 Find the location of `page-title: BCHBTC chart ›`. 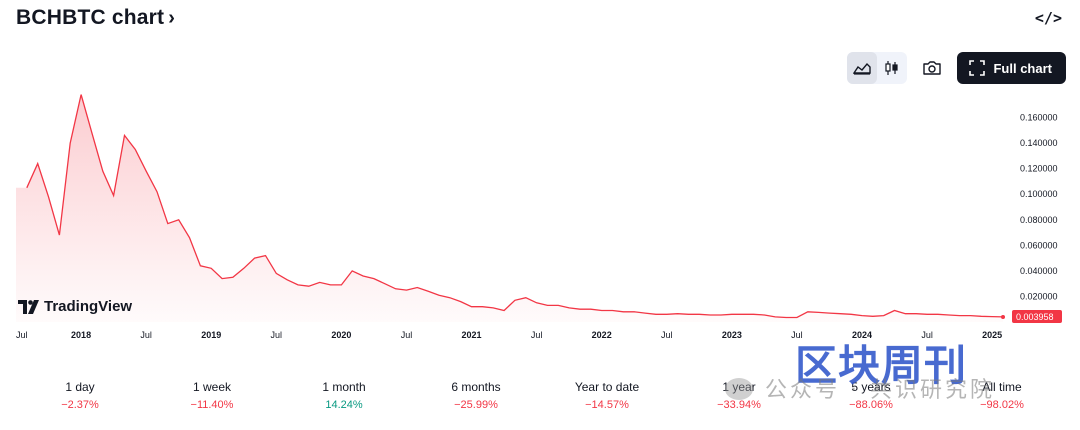

page-title: BCHBTC chart › is located at coordinates (95, 18).